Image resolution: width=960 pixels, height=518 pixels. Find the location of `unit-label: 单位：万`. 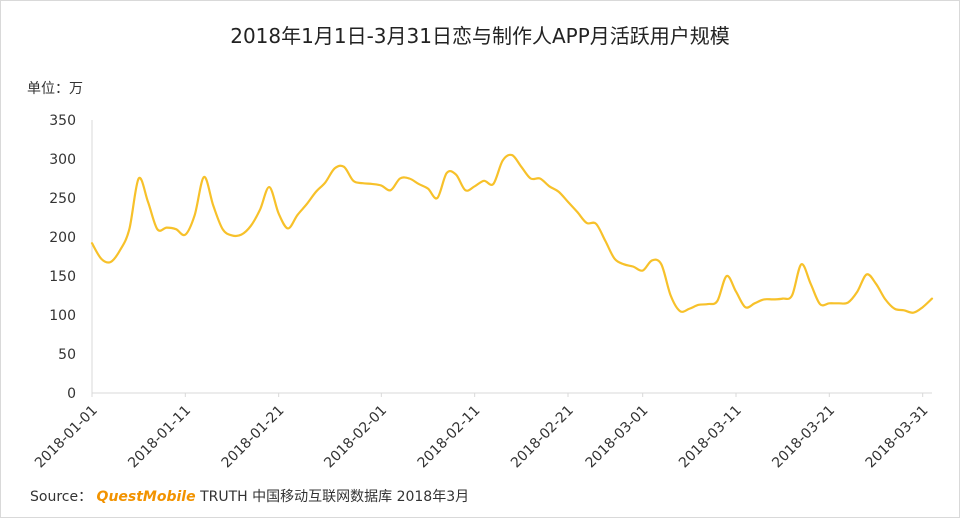

unit-label: 单位：万 is located at coordinates (55, 89).